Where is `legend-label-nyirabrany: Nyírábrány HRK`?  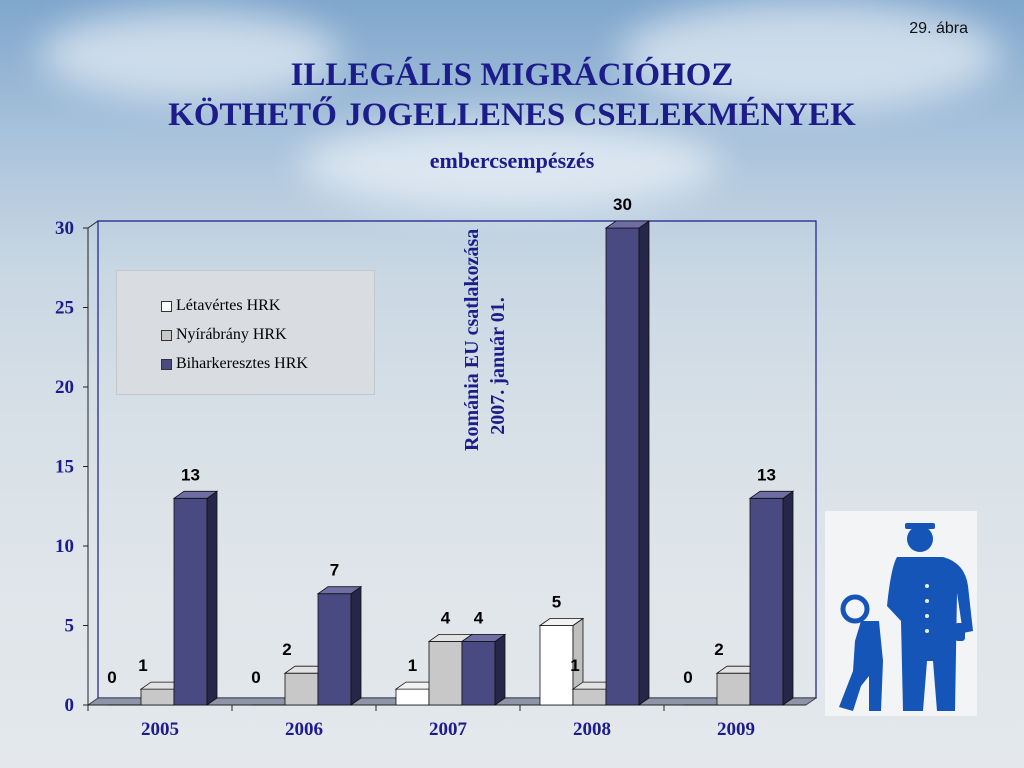
legend-label-nyirabrany: Nyírábrány HRK is located at coordinates (231, 334).